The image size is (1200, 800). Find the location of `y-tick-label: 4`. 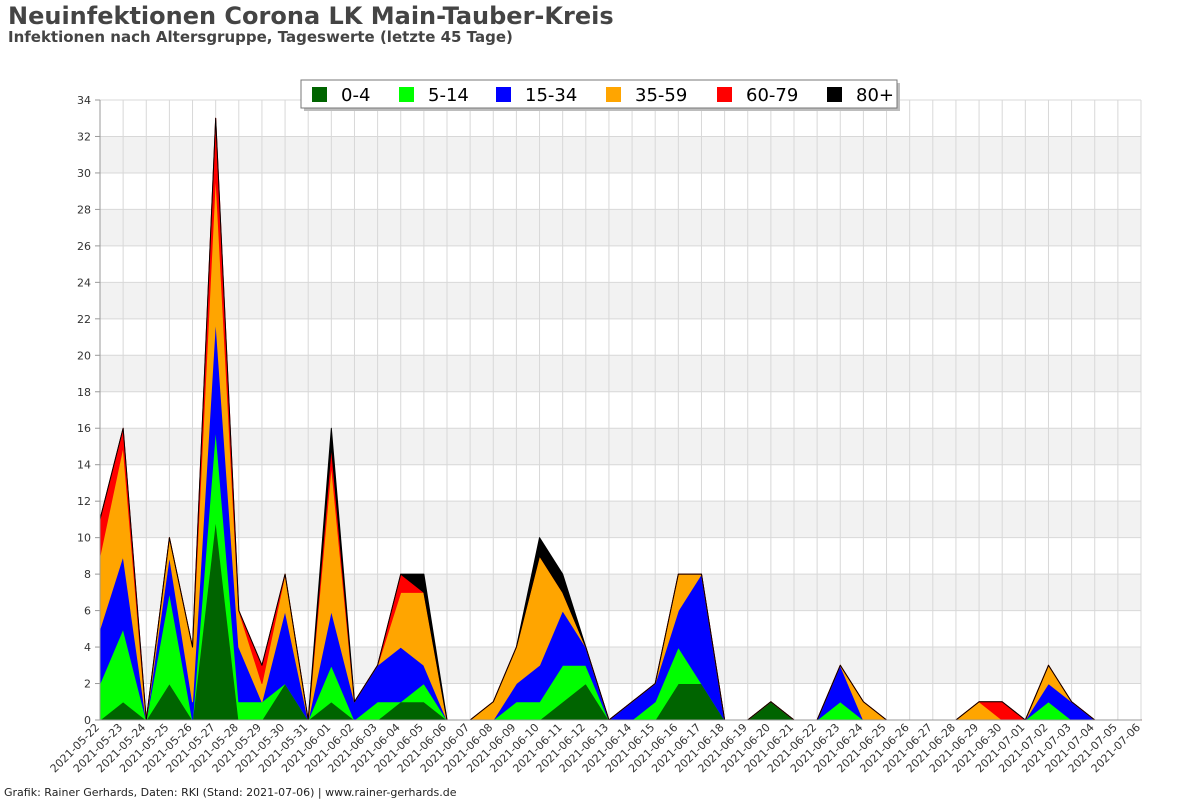

y-tick-label: 4 is located at coordinates (87, 647).